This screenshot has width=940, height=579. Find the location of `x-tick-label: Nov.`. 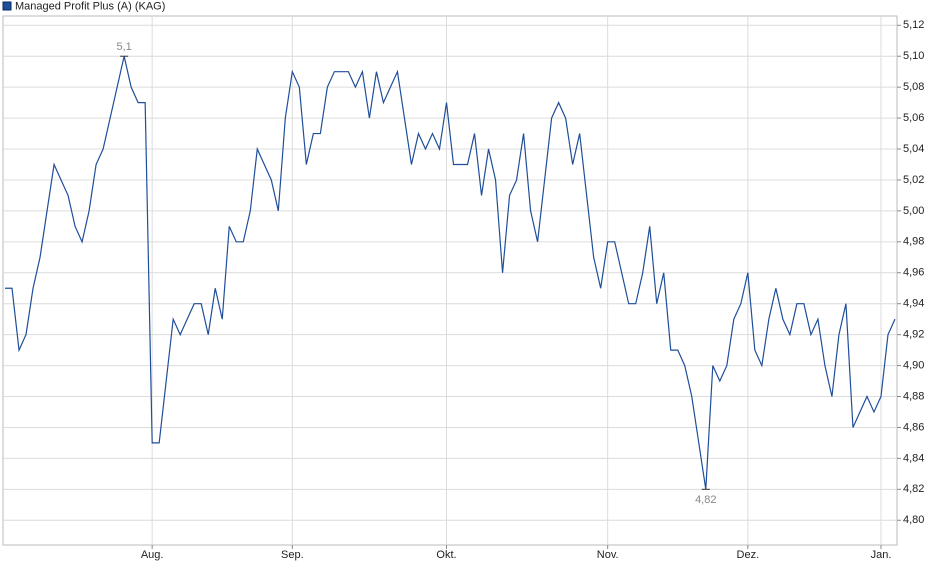

x-tick-label: Nov. is located at coordinates (608, 555).